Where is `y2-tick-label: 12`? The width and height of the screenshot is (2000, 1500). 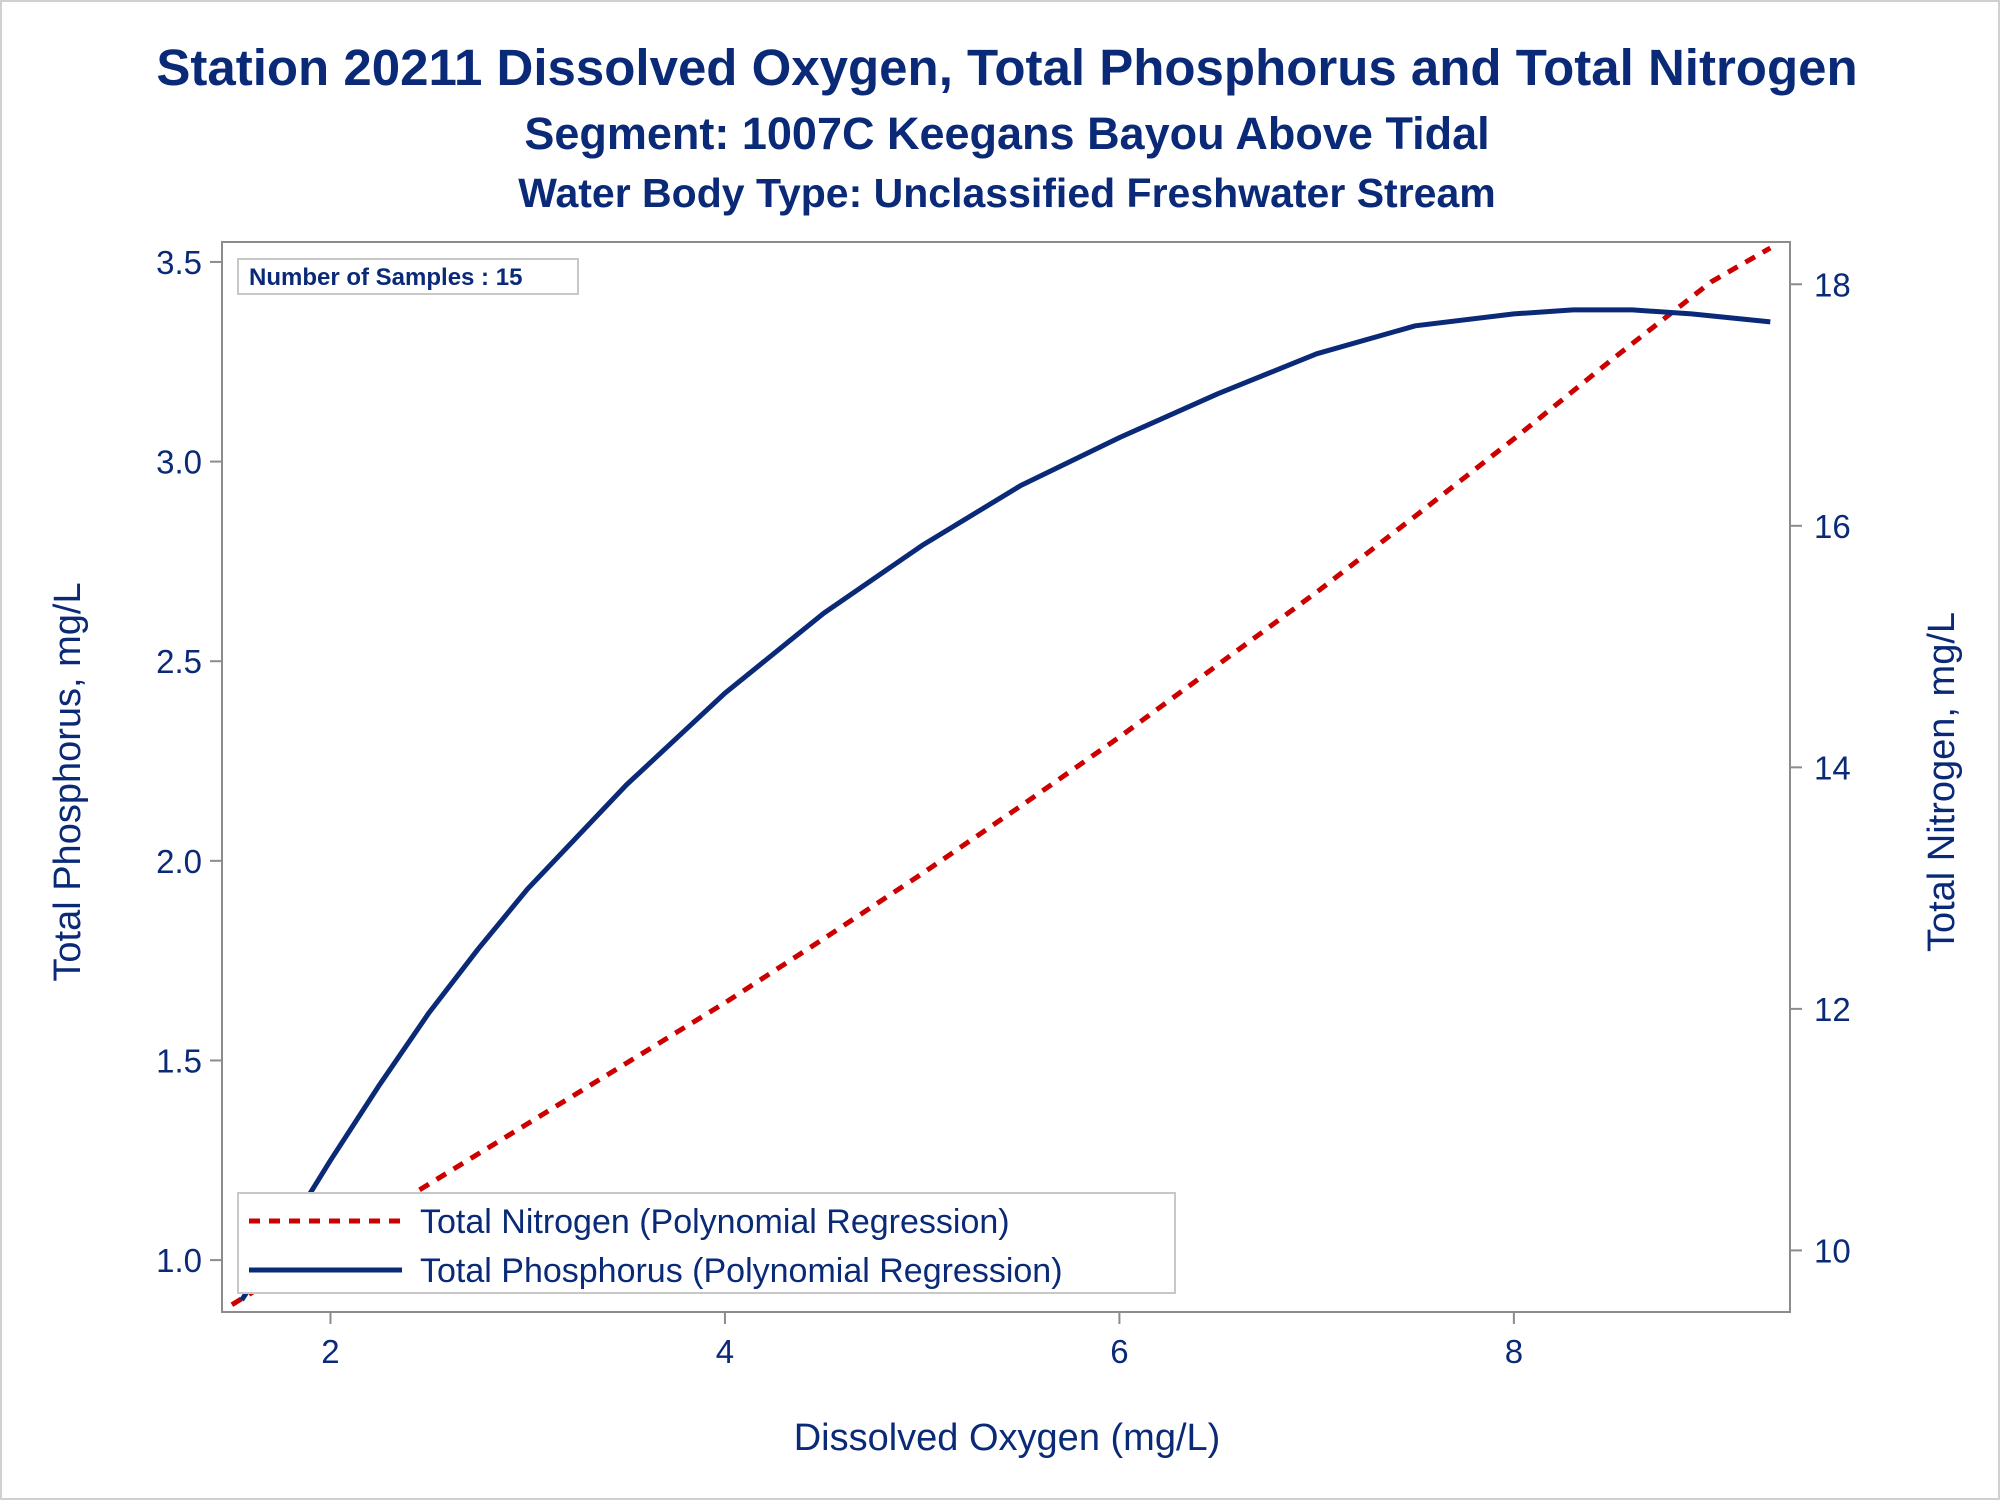 y2-tick-label: 12 is located at coordinates (1832, 1009).